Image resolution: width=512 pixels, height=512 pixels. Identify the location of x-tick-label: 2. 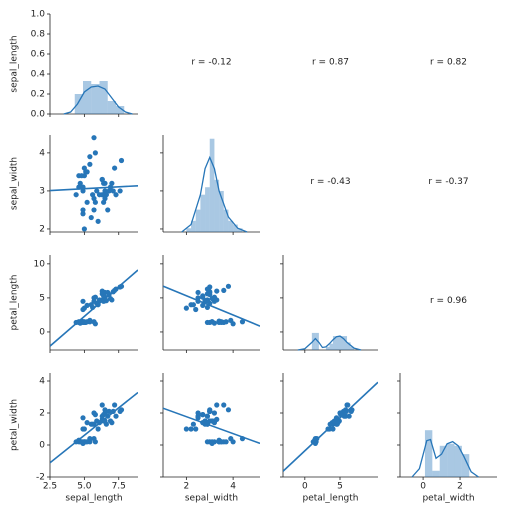
(187, 487).